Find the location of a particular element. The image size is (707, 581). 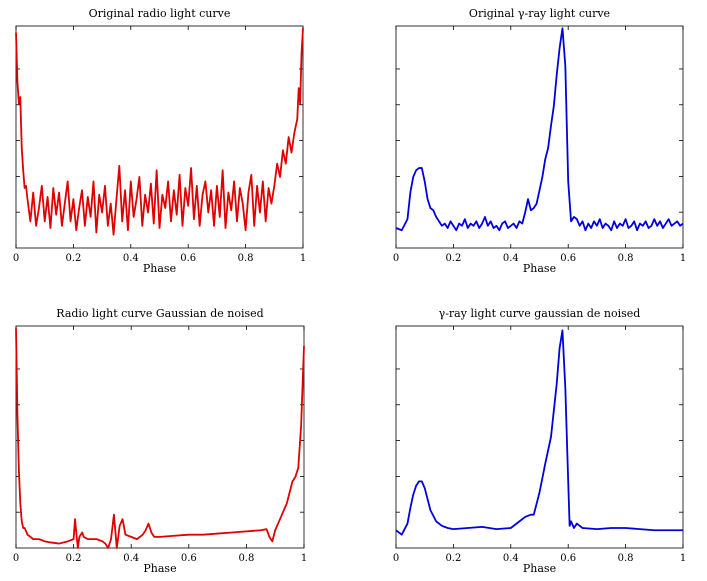

chart-title: Original γ-ray light curve is located at coordinates (539, 13).